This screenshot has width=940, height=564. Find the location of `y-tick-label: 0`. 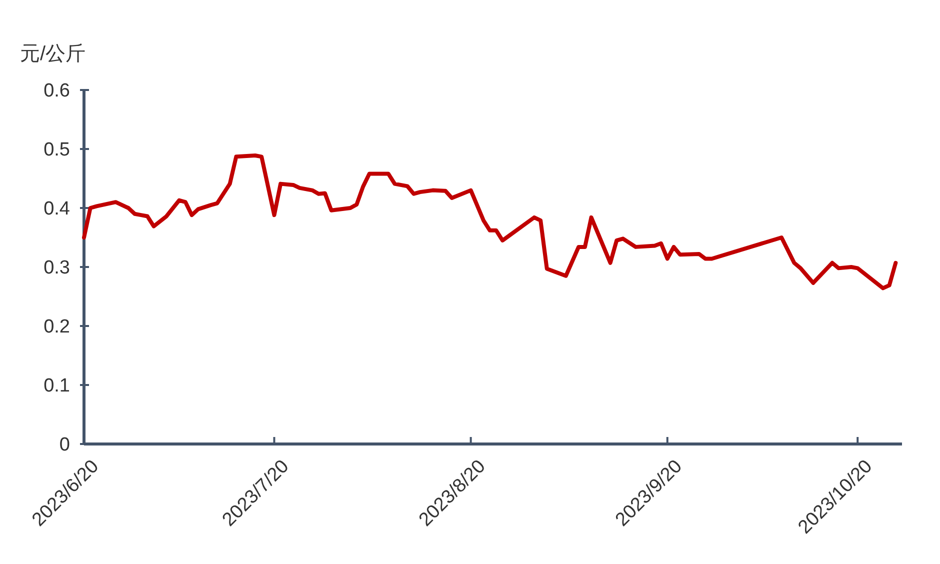

y-tick-label: 0 is located at coordinates (64, 445).